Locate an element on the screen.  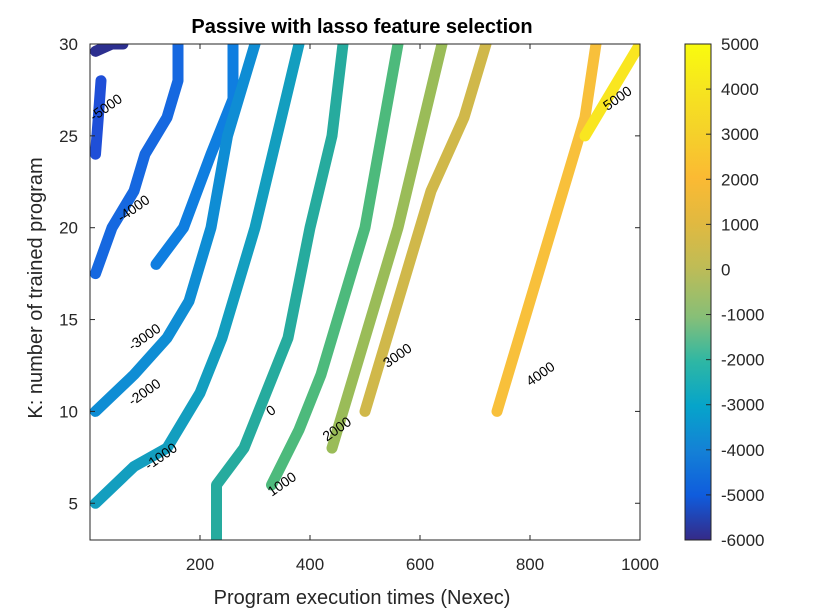
x-axis-label: Program execution times (Nexec) is located at coordinates (362, 598).